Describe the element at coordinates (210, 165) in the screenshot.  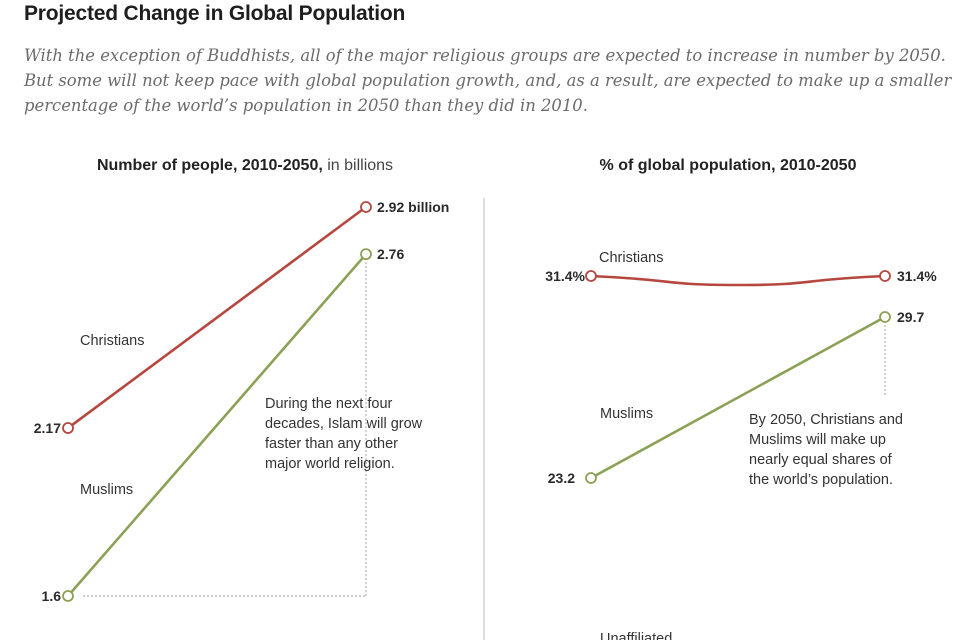
I see `left-panel-title-bold: Number of people, 2010-2050,` at that location.